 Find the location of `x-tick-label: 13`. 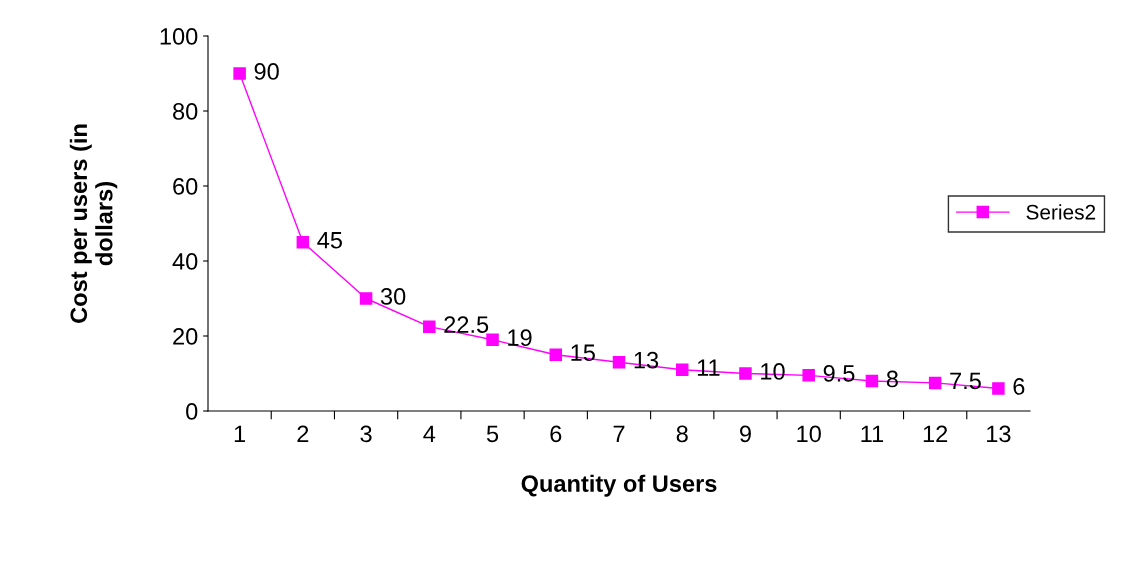

x-tick-label: 13 is located at coordinates (999, 434).